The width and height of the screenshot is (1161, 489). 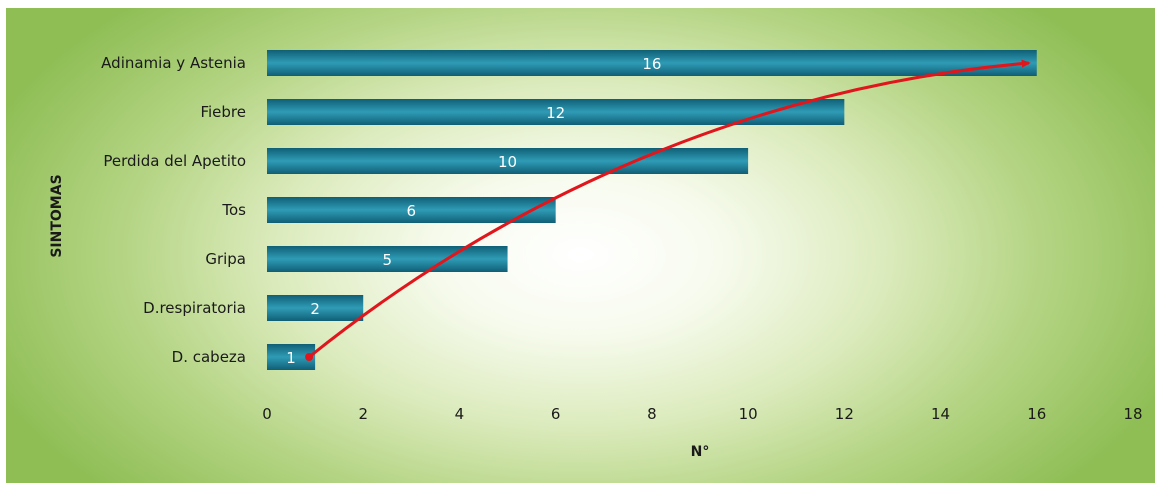 What do you see at coordinates (940, 414) in the screenshot?
I see `x-tick-label: 14` at bounding box center [940, 414].